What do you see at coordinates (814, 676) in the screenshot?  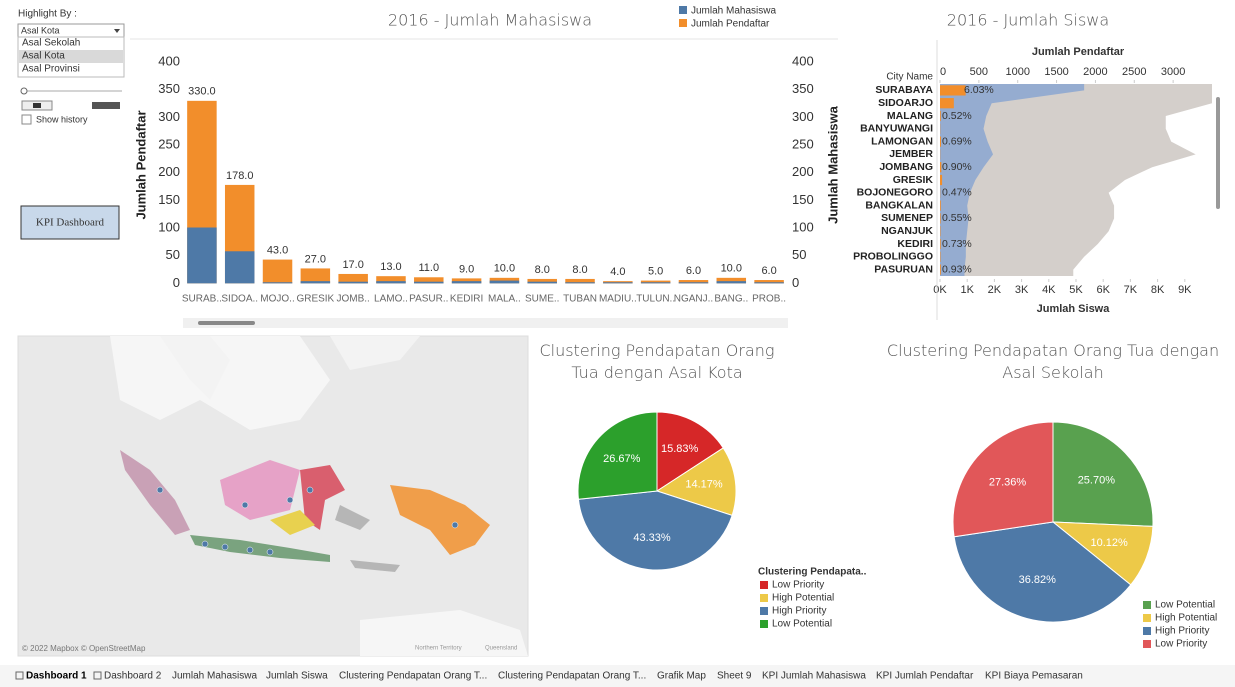 I see `tab: KPI Jumlah Mahasiswa` at bounding box center [814, 676].